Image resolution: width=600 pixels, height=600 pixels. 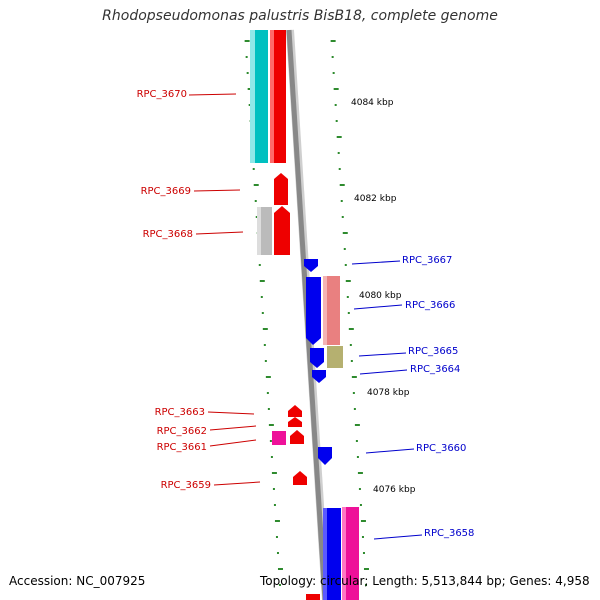 I want to click on gene-bar-salmon, so click(x=331, y=310).